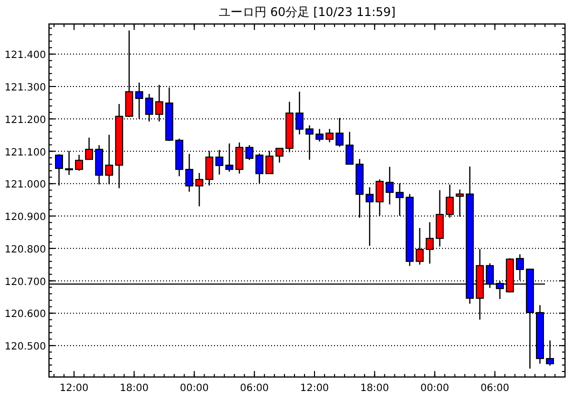 The image size is (570, 398). Describe the element at coordinates (25, 347) in the screenshot. I see `y-tick-label: 120.500` at that location.